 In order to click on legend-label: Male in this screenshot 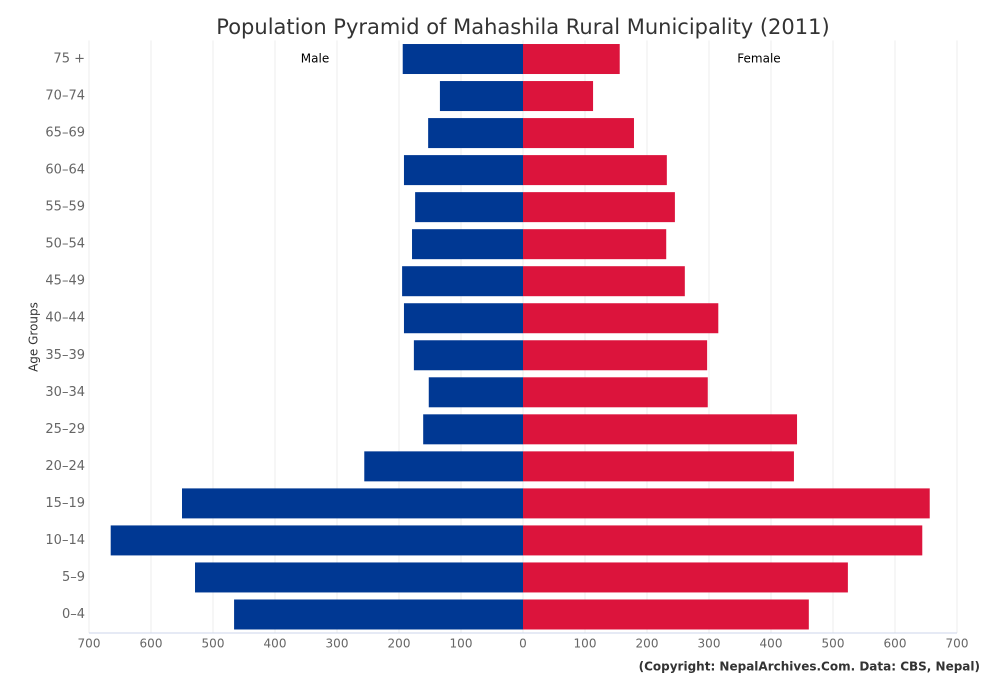, I will do `click(315, 59)`.